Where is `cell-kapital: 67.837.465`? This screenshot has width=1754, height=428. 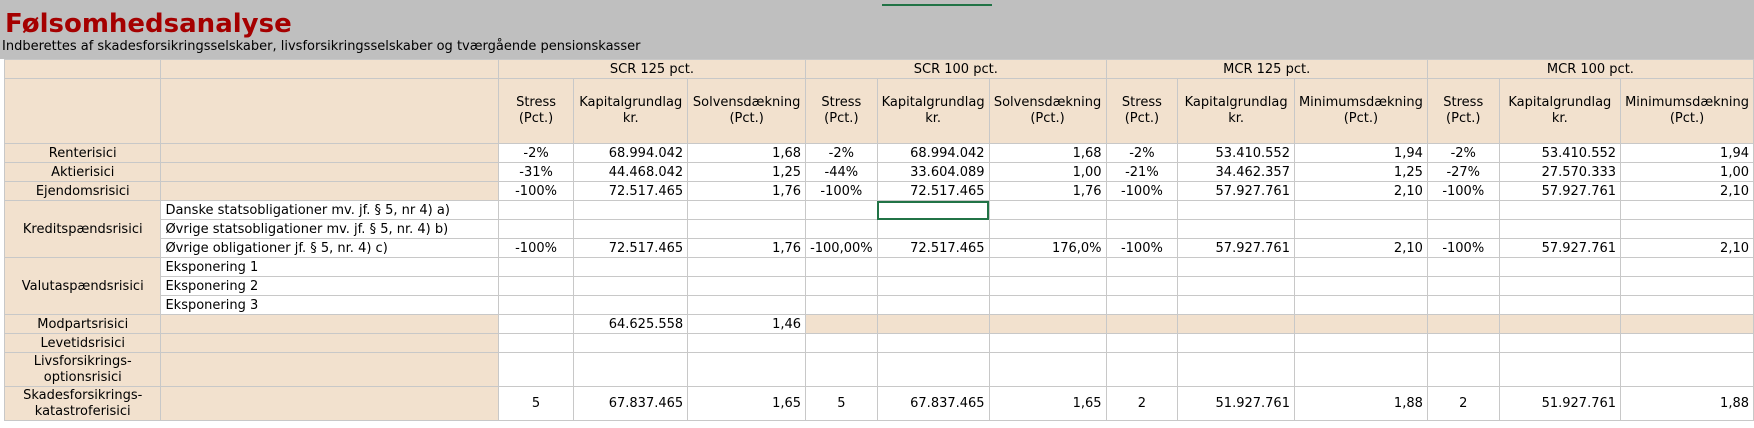 cell-kapital: 67.837.465 is located at coordinates (631, 403).